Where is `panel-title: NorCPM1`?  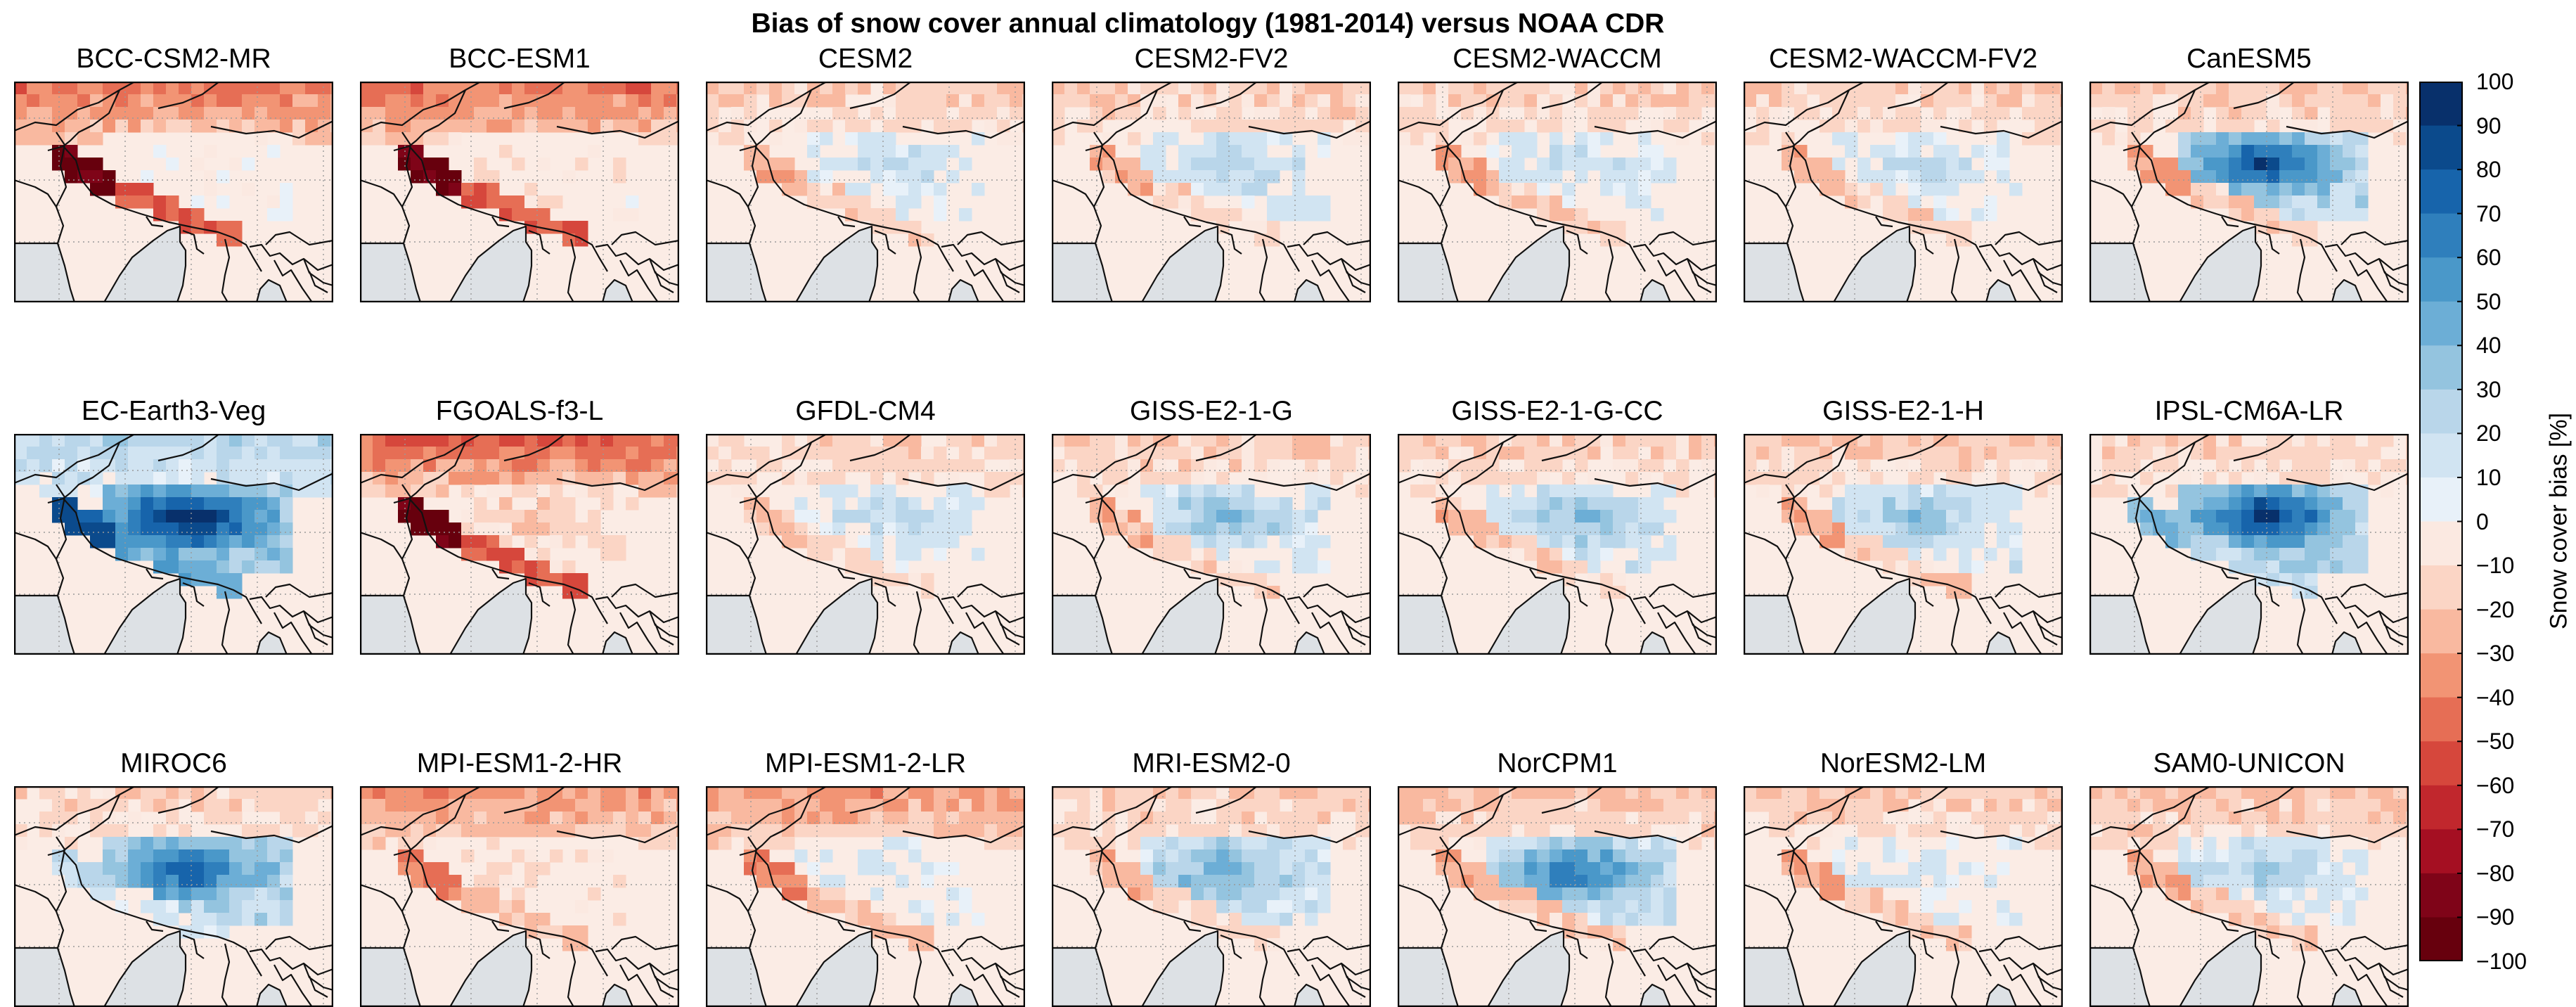
panel-title: NorCPM1 is located at coordinates (1557, 763).